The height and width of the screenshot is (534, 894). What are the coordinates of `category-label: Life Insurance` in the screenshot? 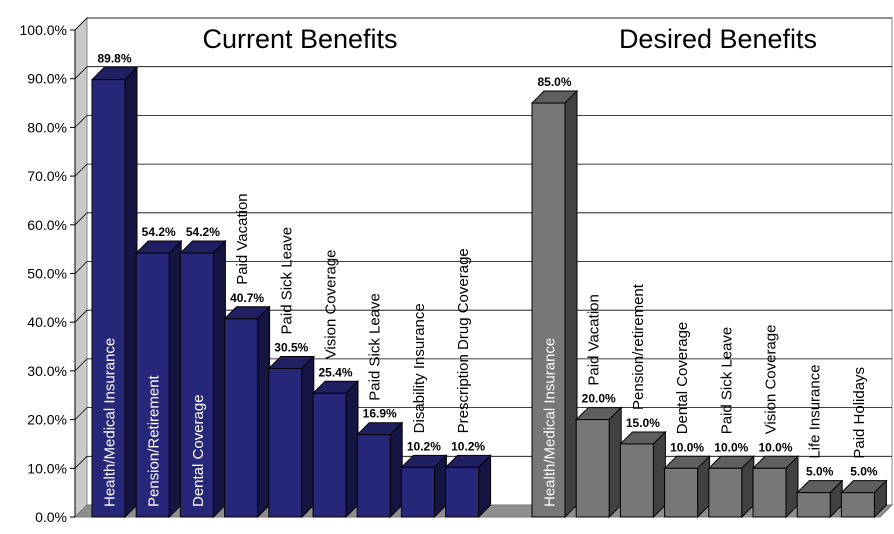 It's located at (815, 411).